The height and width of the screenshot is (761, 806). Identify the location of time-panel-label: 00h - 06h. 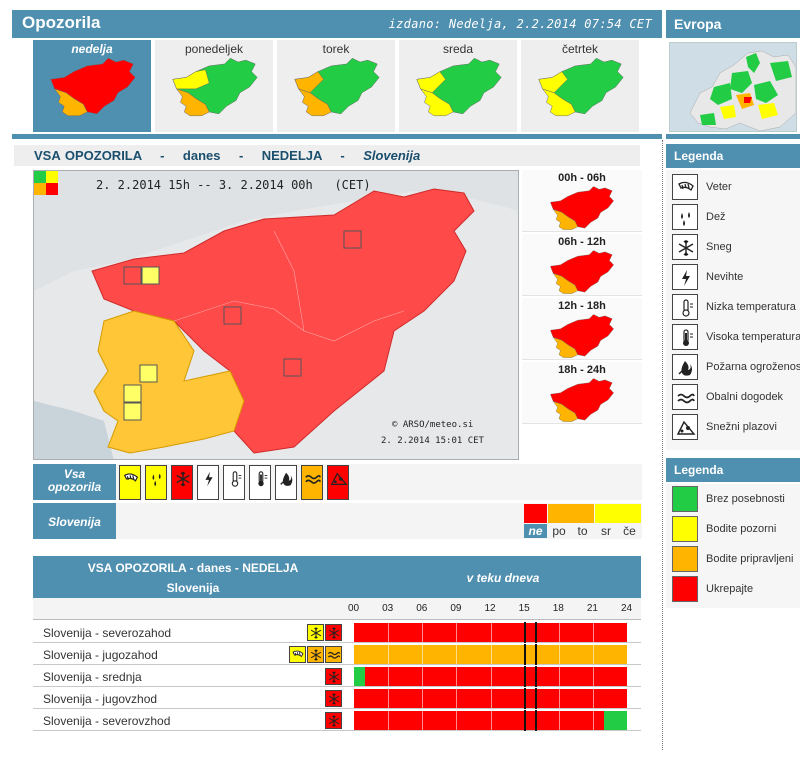
(582, 178).